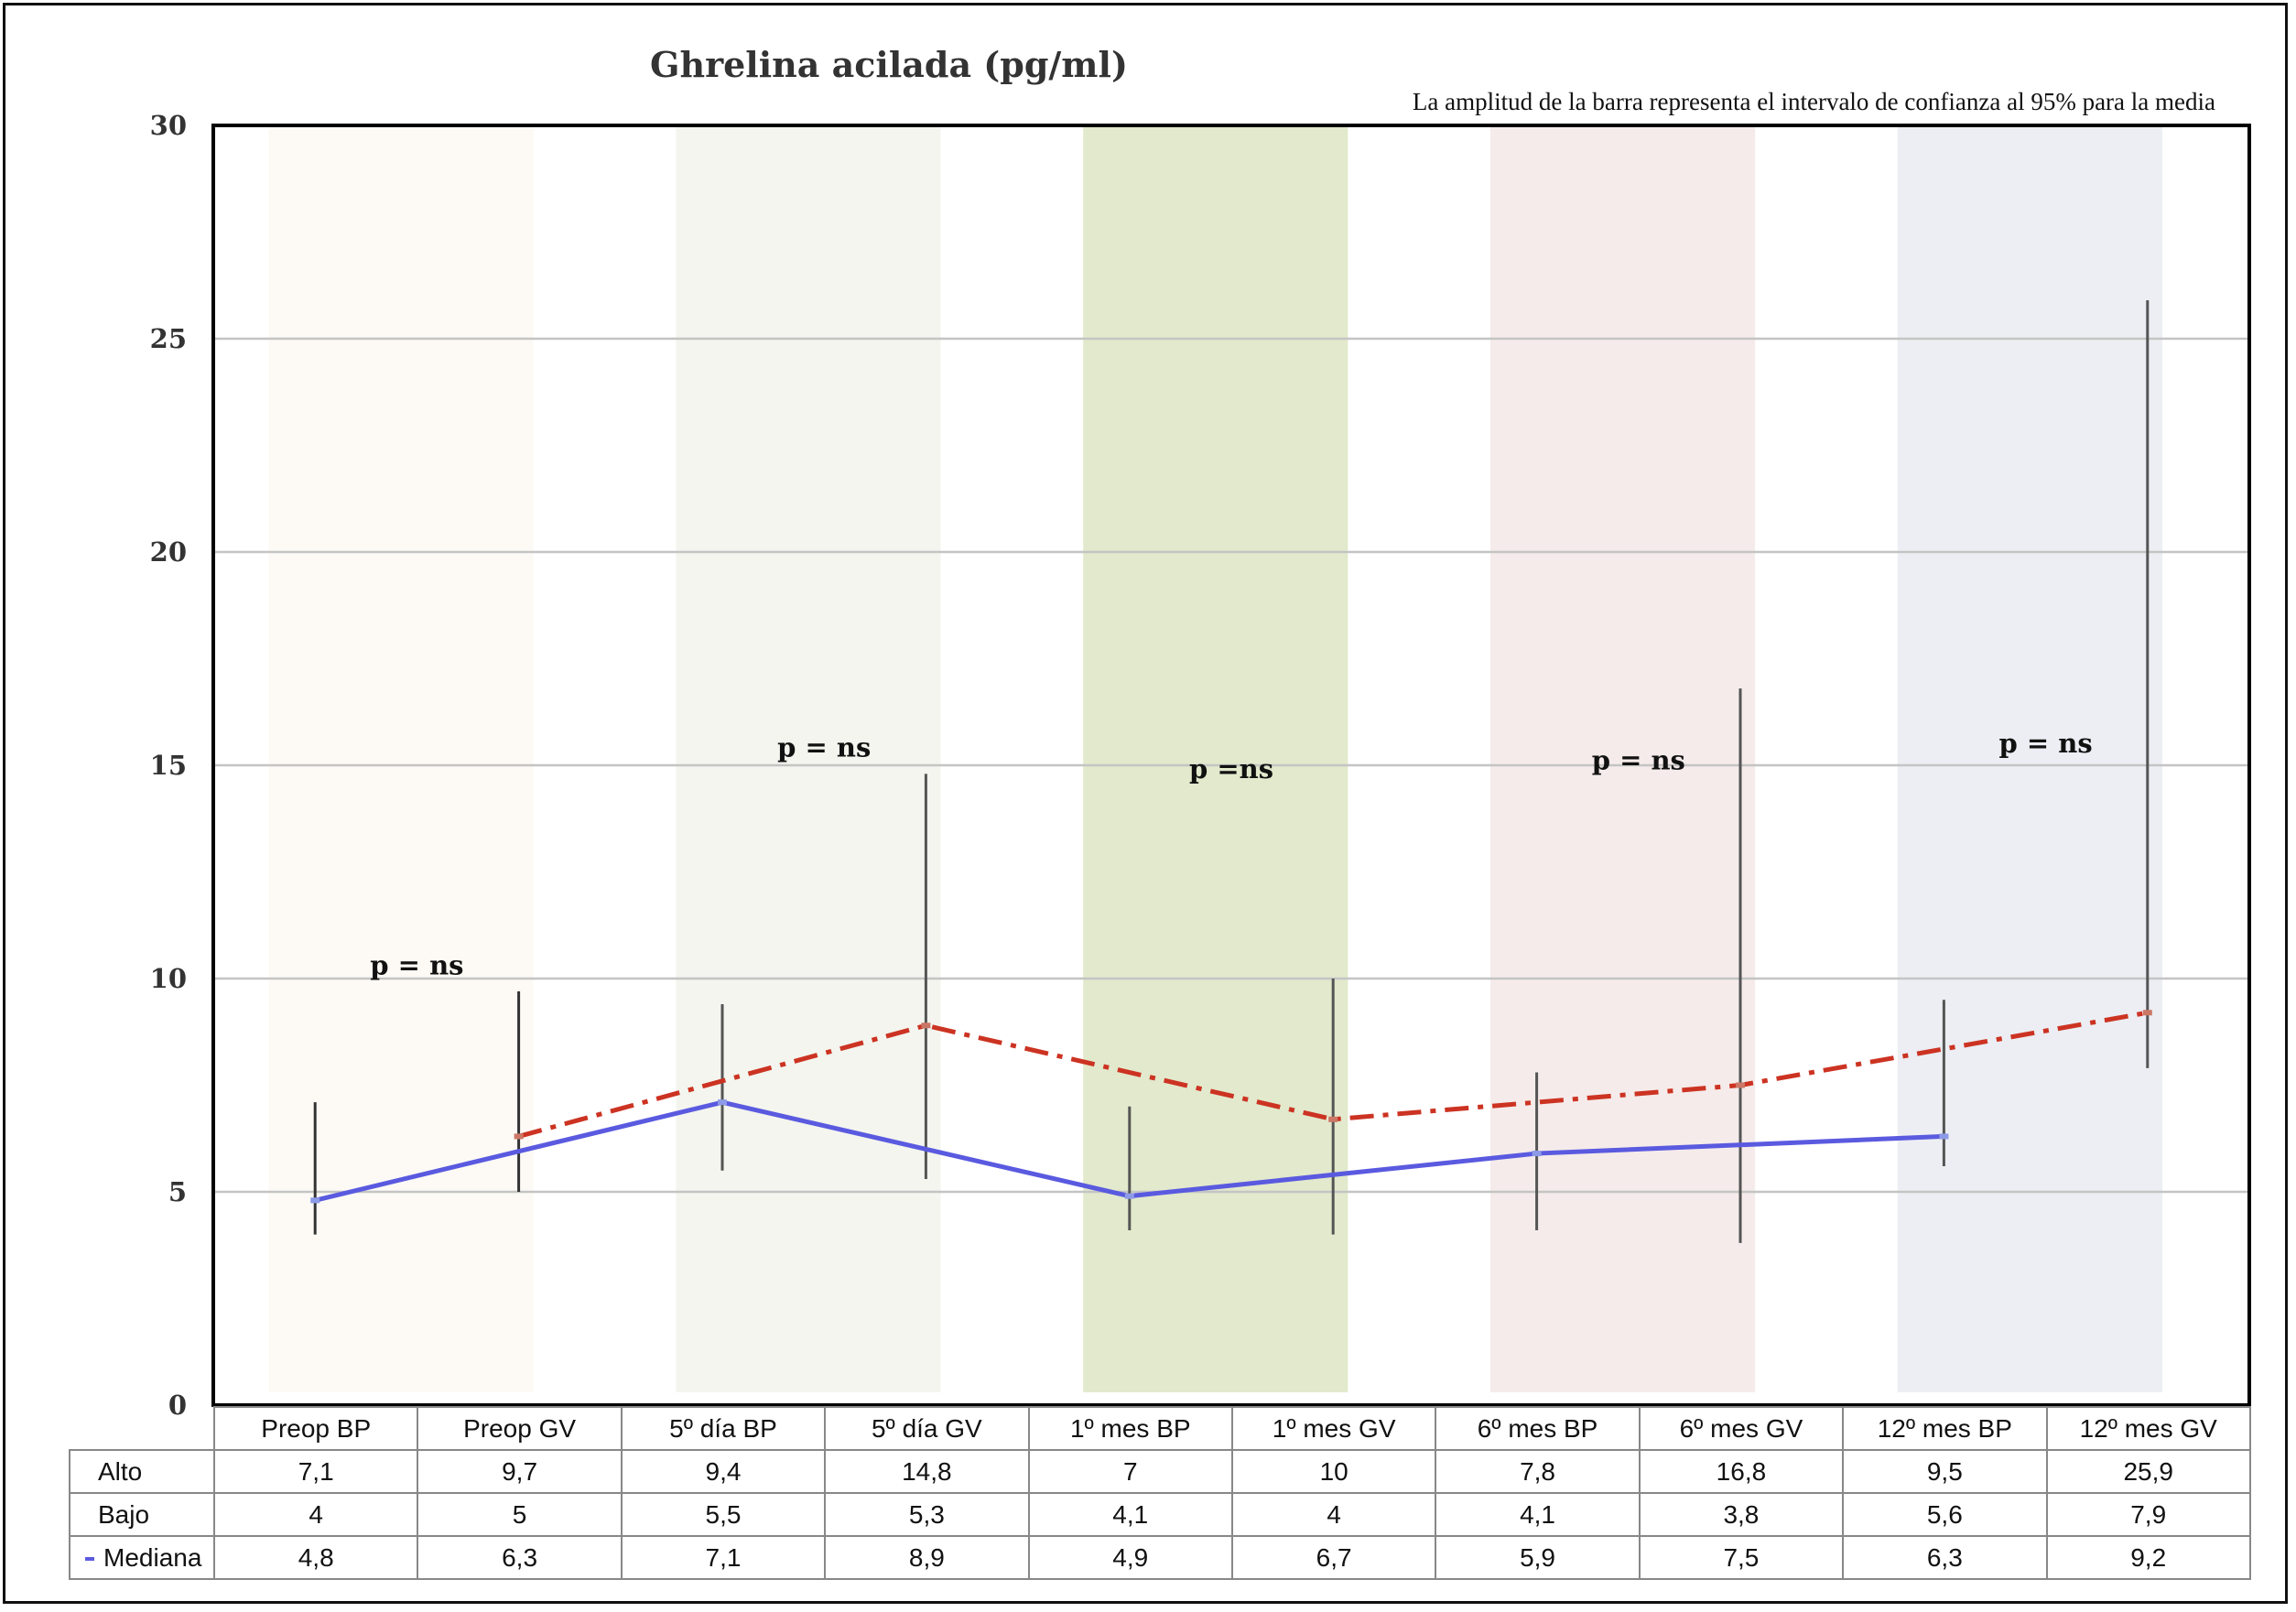 The width and height of the screenshot is (2296, 1612). I want to click on series-label: Mediana, so click(142, 1557).